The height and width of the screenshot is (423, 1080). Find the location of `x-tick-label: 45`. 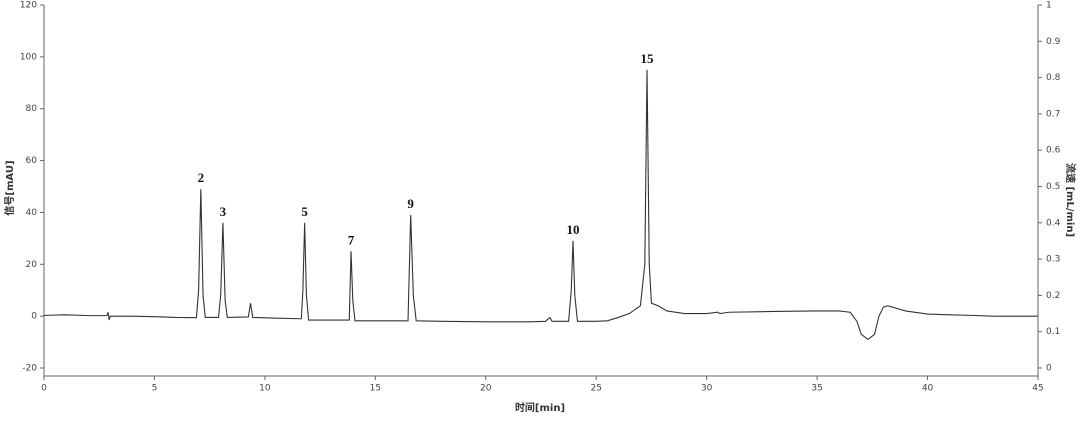

x-tick-label: 45 is located at coordinates (1037, 389).